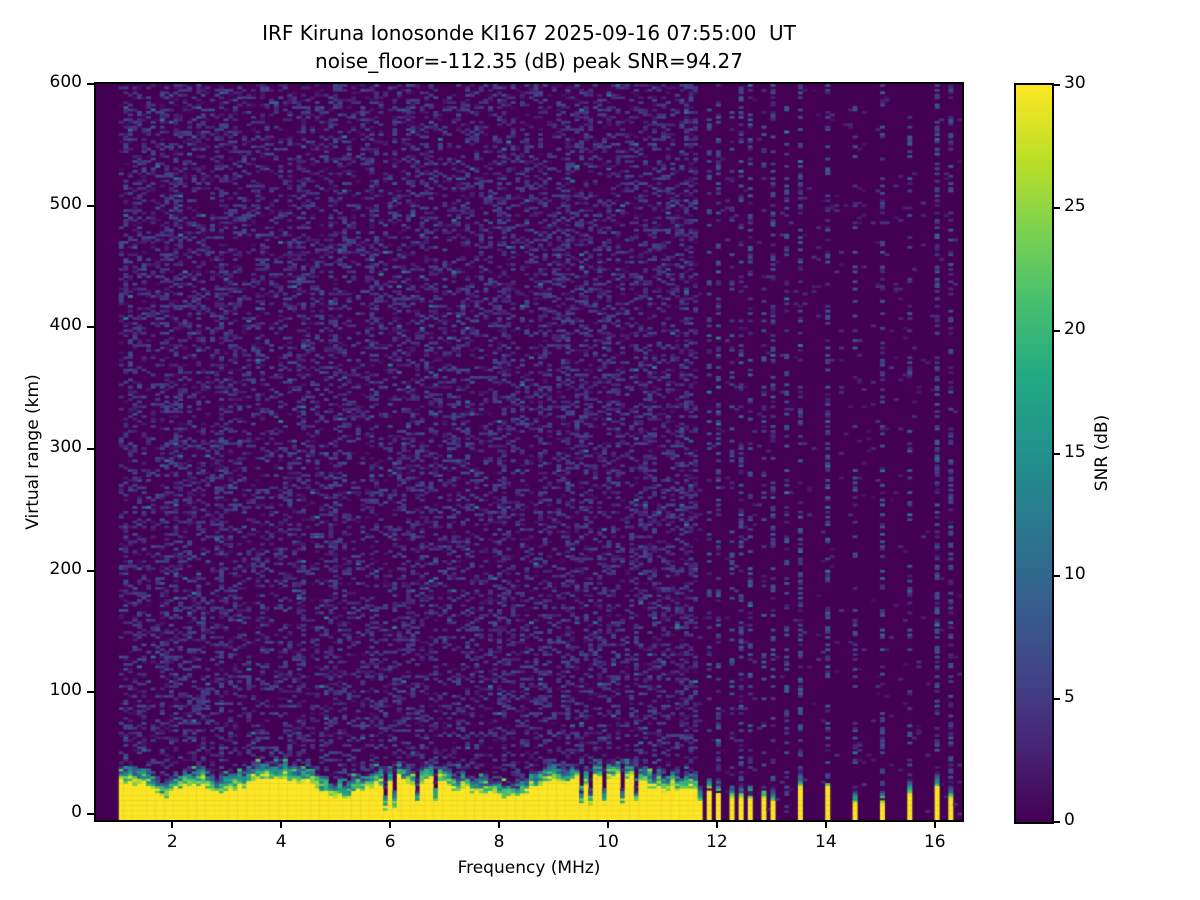 The height and width of the screenshot is (900, 1200). Describe the element at coordinates (1069, 697) in the screenshot. I see `colorbar-tick-label: 5` at that location.